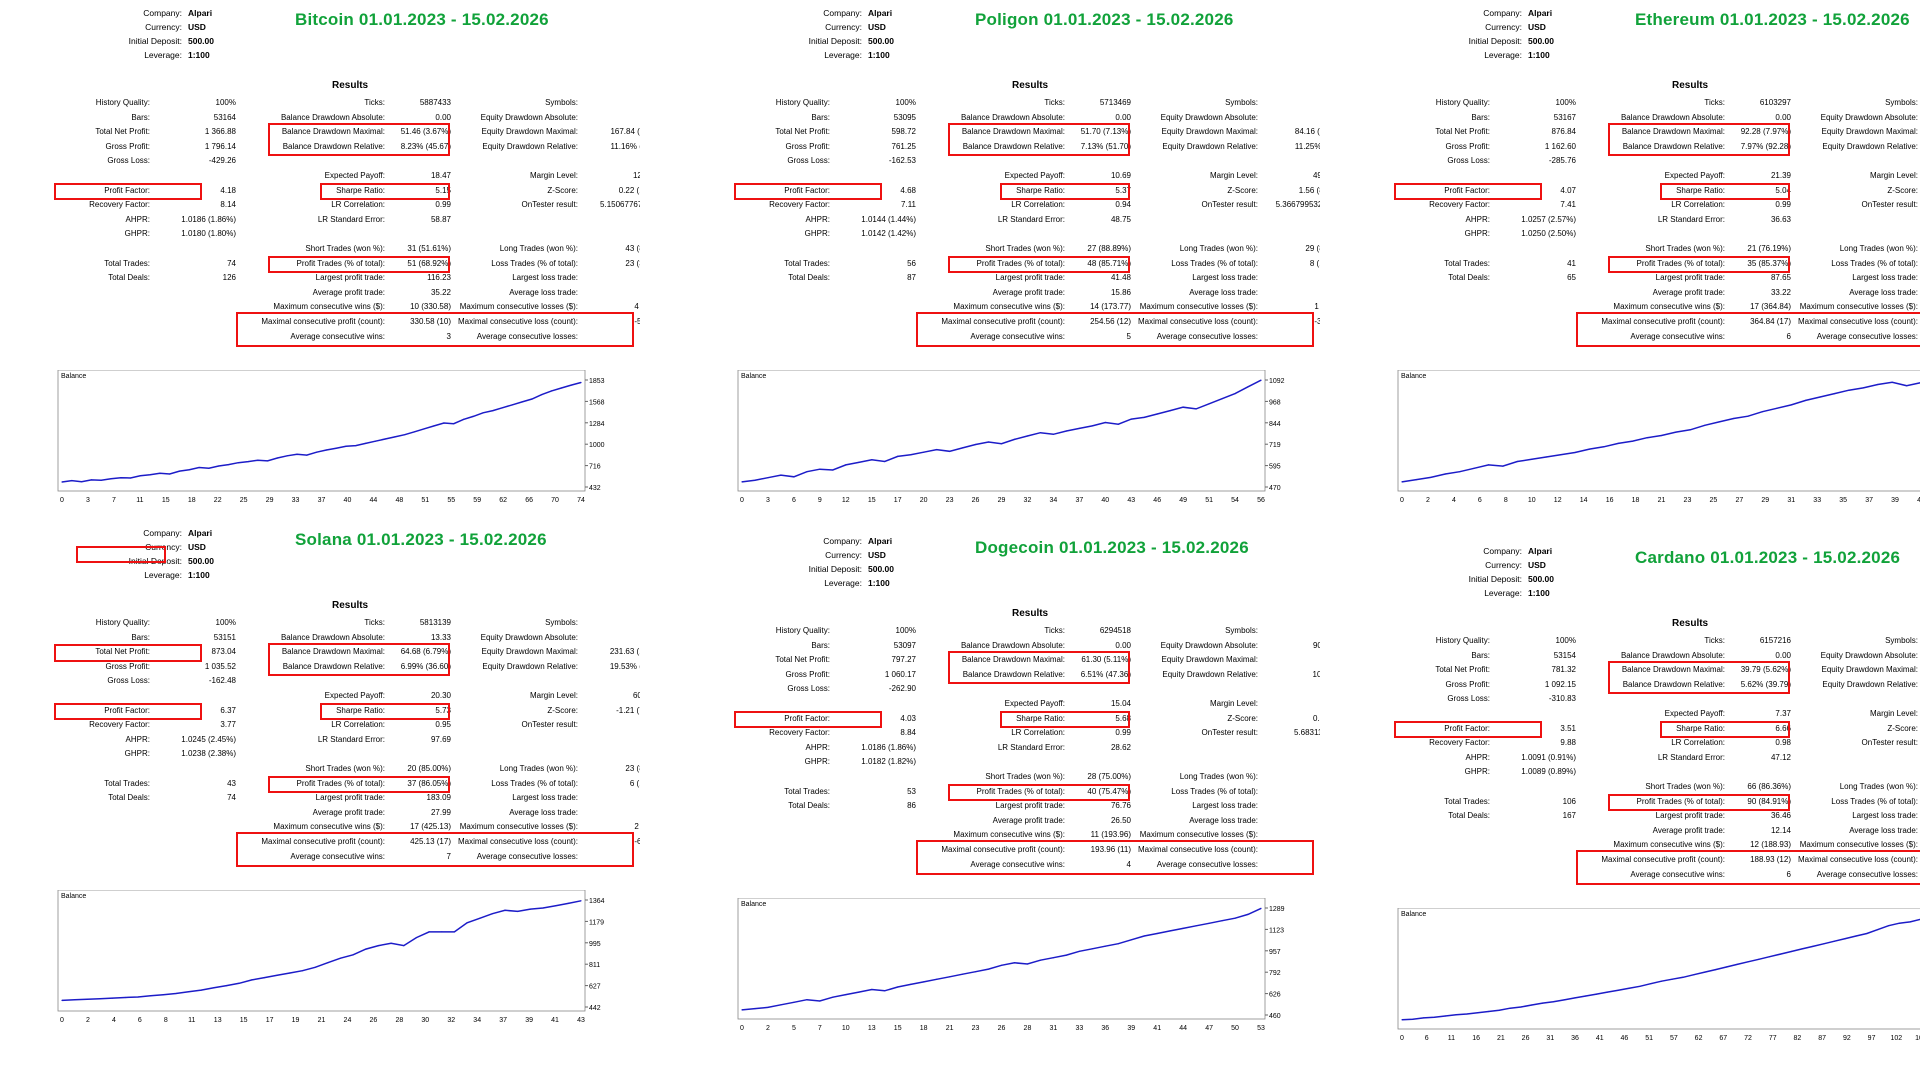 The height and width of the screenshot is (1080, 1920). I want to click on x-tick-label: 37, so click(1079, 500).